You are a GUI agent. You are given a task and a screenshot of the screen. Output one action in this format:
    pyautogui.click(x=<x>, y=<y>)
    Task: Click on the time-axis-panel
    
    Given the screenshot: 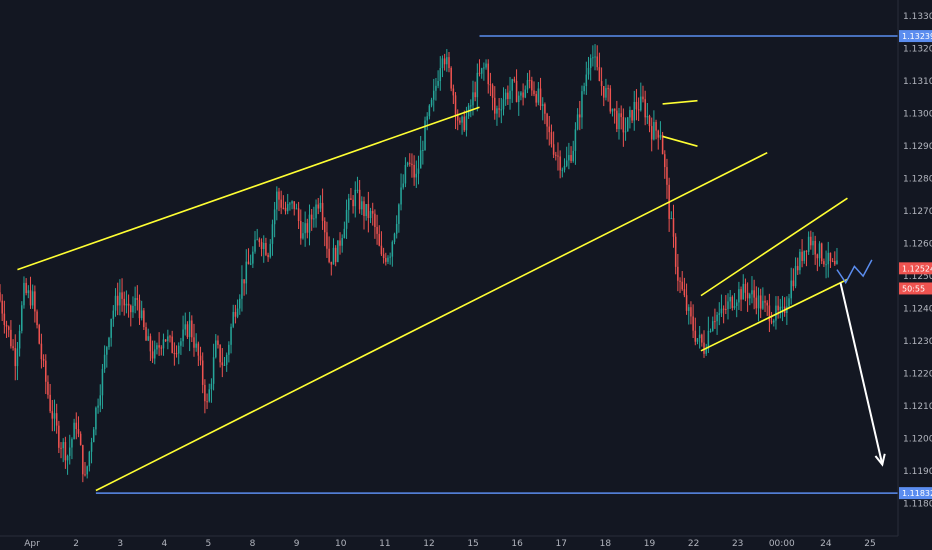 What is the action you would take?
    pyautogui.click(x=466, y=543)
    